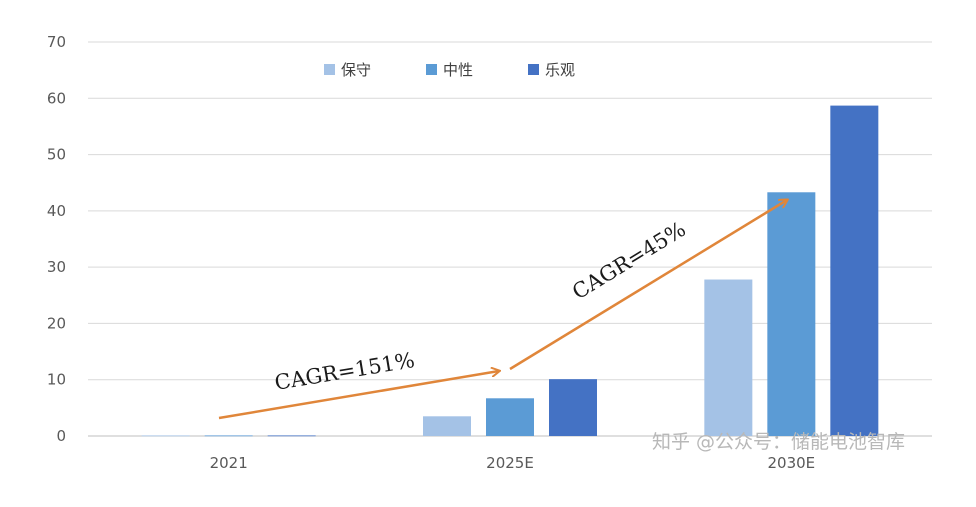 Image resolution: width=976 pixels, height=507 pixels. What do you see at coordinates (458, 70) in the screenshot?
I see `legend-label: 中性` at bounding box center [458, 70].